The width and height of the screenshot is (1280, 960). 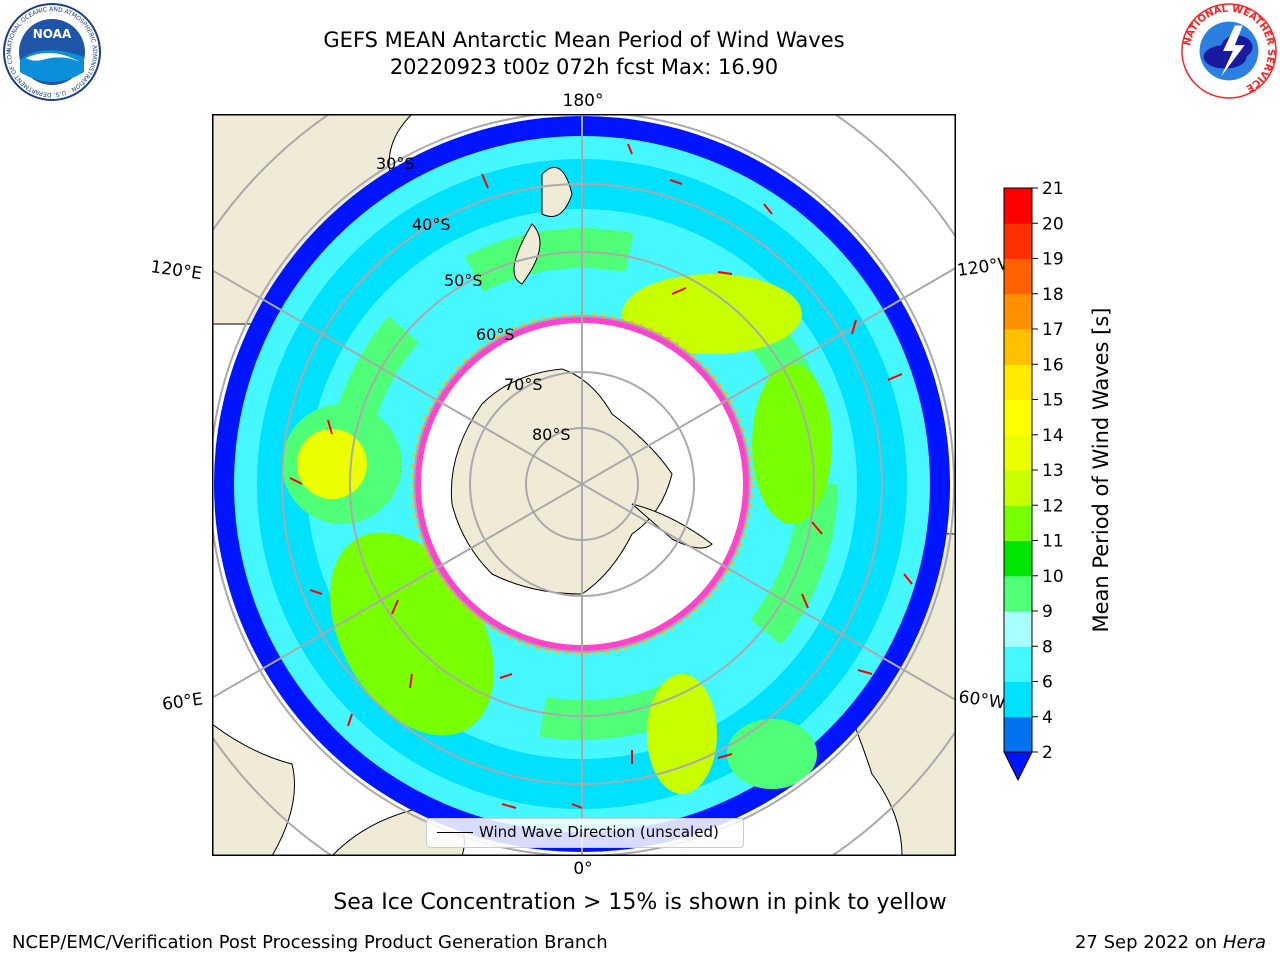 I want to click on colorbar-tick-label: 9, so click(x=1047, y=612).